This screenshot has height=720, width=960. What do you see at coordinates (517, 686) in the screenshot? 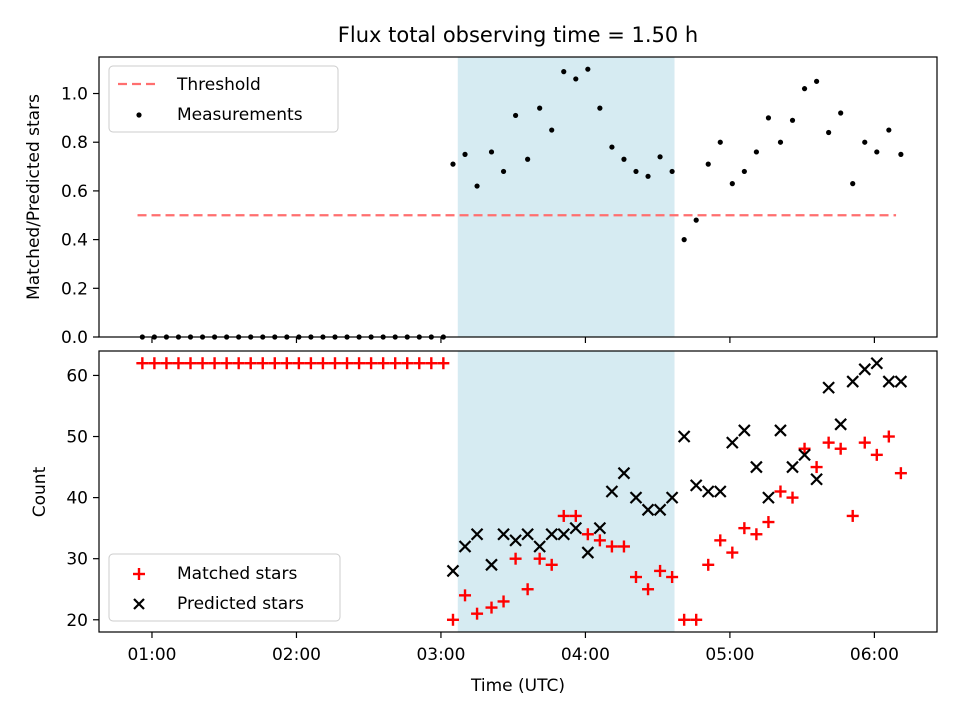
I see `x-axis-label: Time (UTC)` at bounding box center [517, 686].